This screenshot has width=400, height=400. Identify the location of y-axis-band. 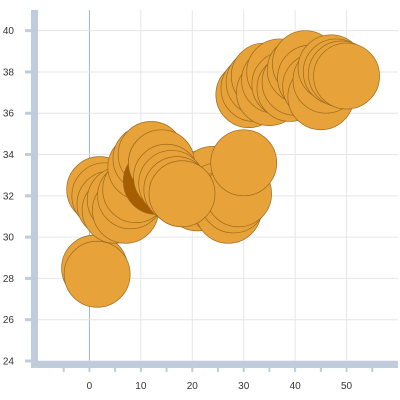
(34, 189).